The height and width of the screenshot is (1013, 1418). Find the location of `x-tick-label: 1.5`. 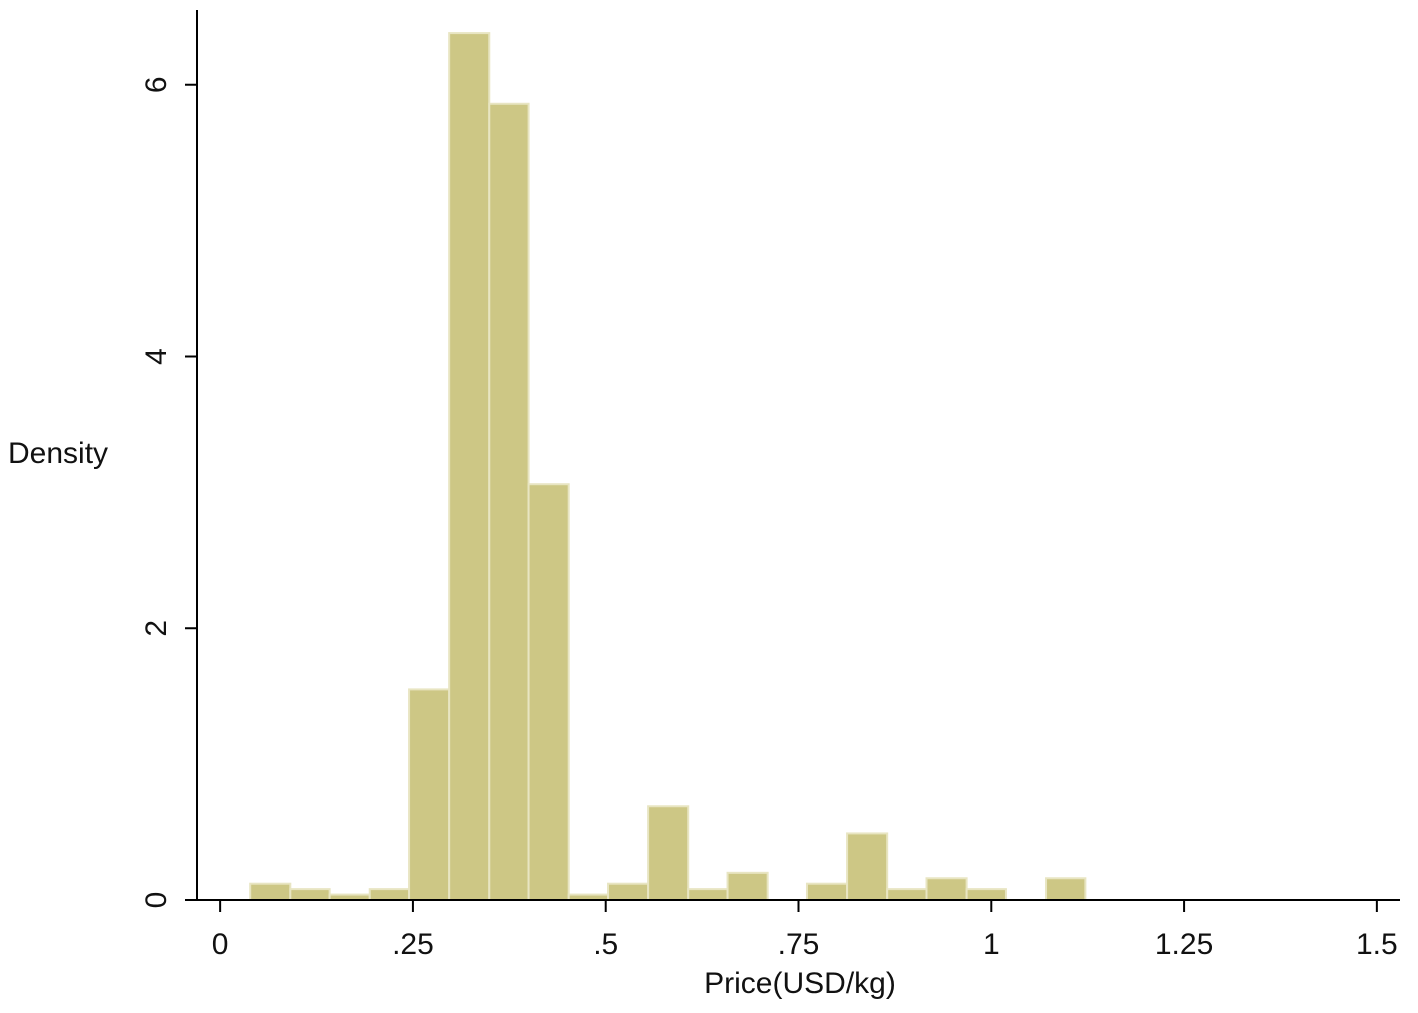

x-tick-label: 1.5 is located at coordinates (1377, 944).